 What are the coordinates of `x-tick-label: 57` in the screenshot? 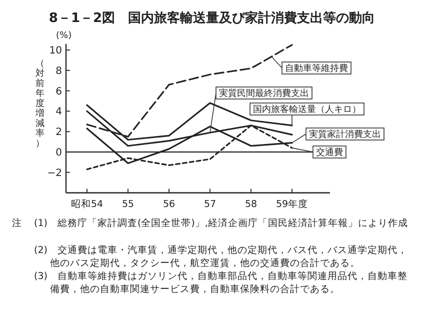 It's located at (210, 204).